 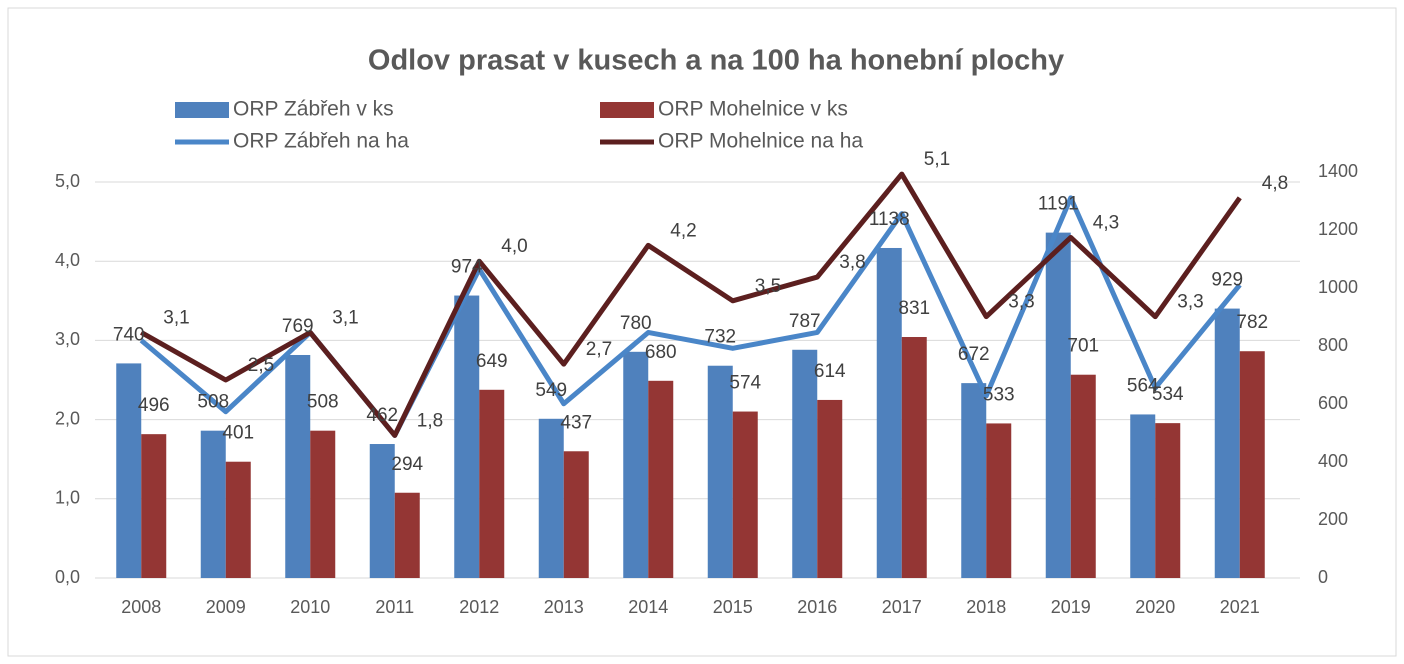 What do you see at coordinates (999, 394) in the screenshot?
I see `data-label: 533` at bounding box center [999, 394].